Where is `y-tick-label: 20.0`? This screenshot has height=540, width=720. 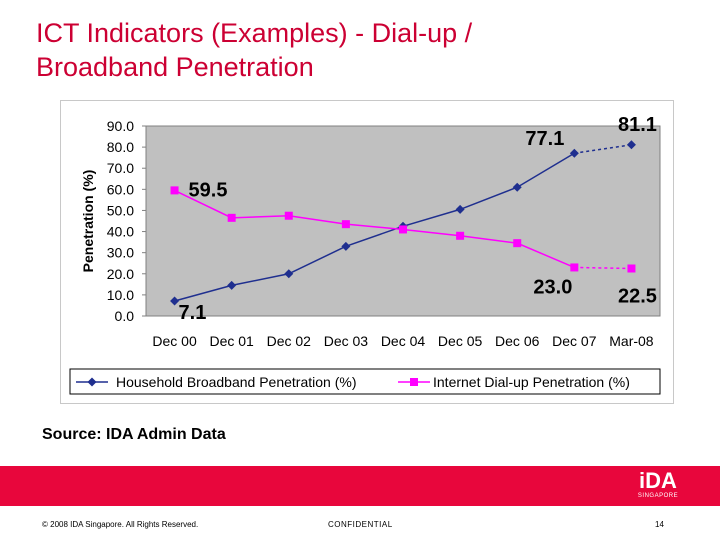 y-tick-label: 20.0 is located at coordinates (120, 274).